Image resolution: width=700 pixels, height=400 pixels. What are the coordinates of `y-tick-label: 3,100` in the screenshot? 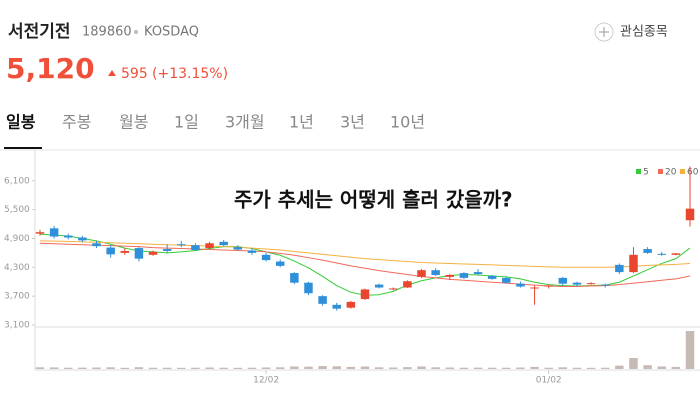 It's located at (17, 326).